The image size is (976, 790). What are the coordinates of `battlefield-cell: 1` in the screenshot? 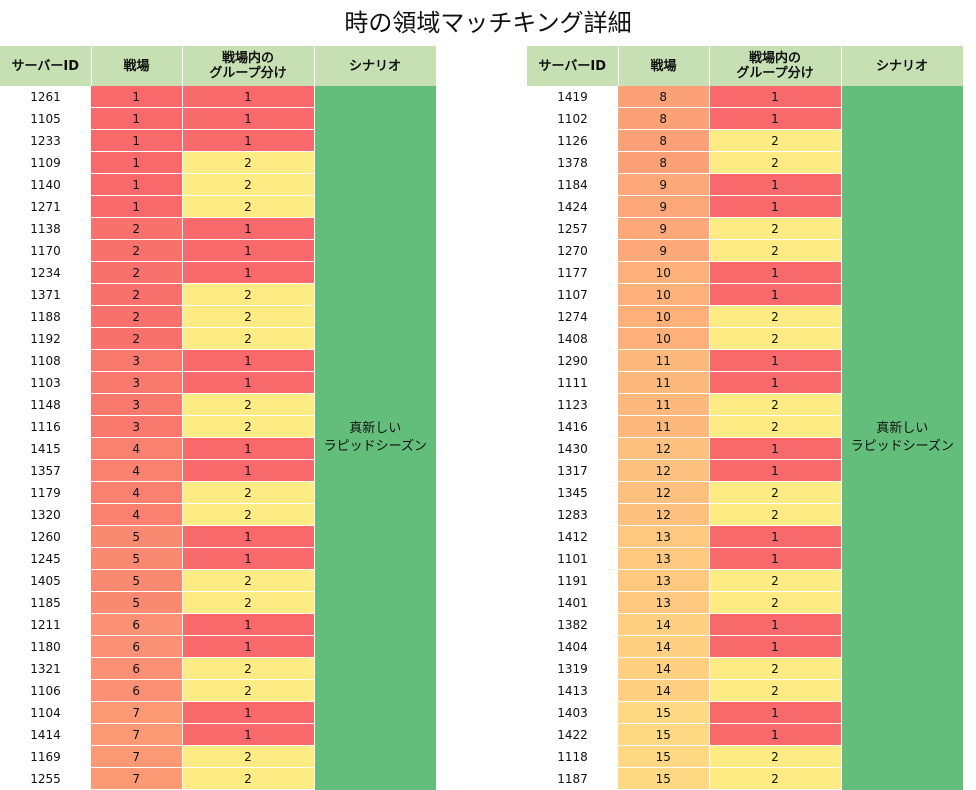 It's located at (137, 162).